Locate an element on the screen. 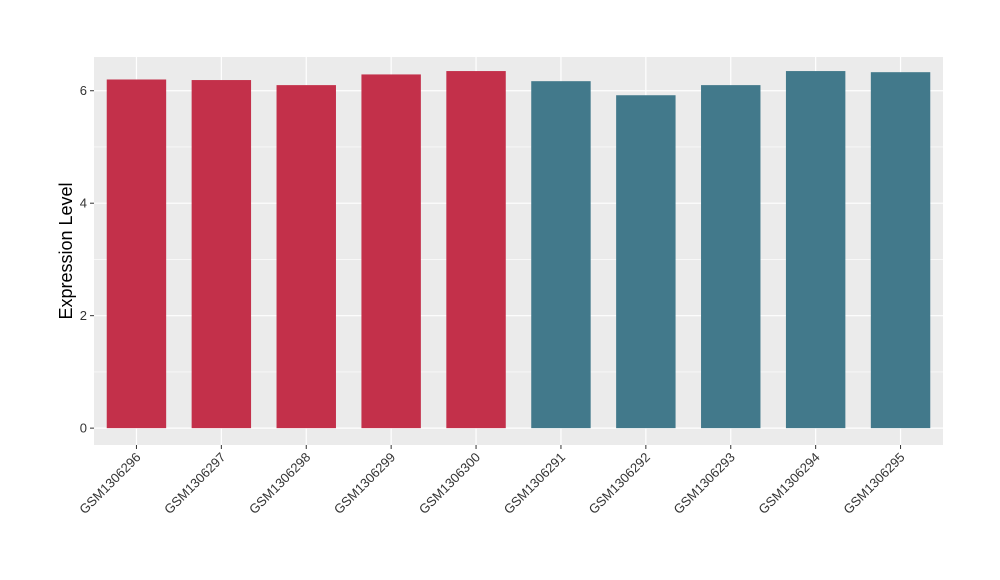 Image resolution: width=1000 pixels, height=580 pixels. y-axis: 0 2 4 6 is located at coordinates (87, 259).